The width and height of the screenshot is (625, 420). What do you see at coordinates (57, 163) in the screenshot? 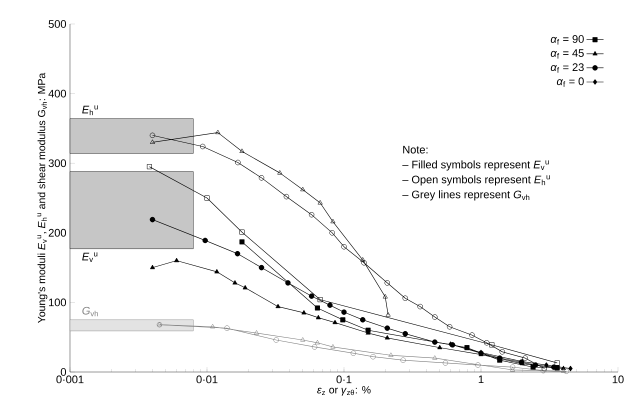
I see `y-tick-label: 300` at bounding box center [57, 163].